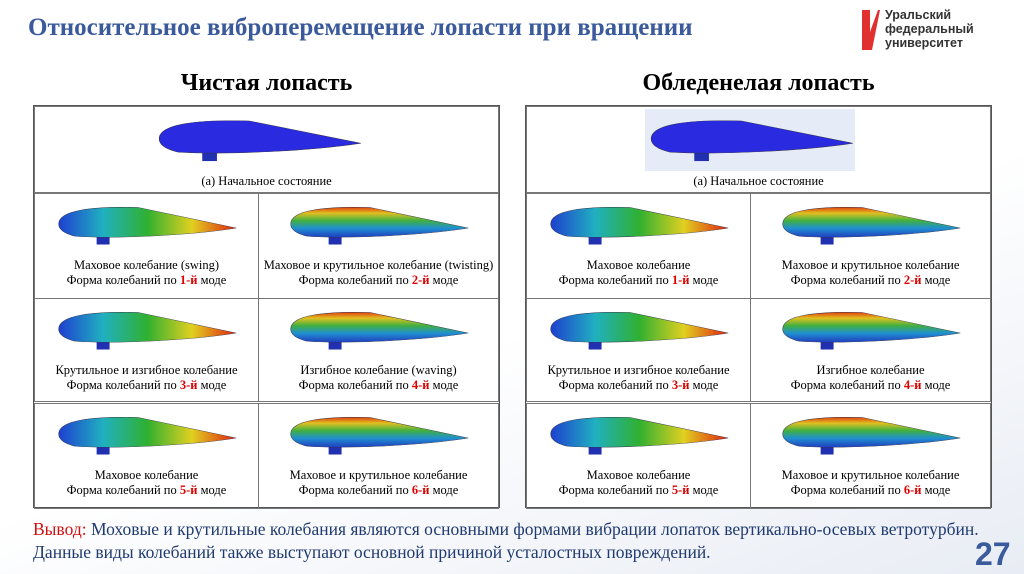 Image resolution: width=1024 pixels, height=574 pixels. Describe the element at coordinates (918, 15) in the screenshot. I see `logo-line: Уральский` at that location.